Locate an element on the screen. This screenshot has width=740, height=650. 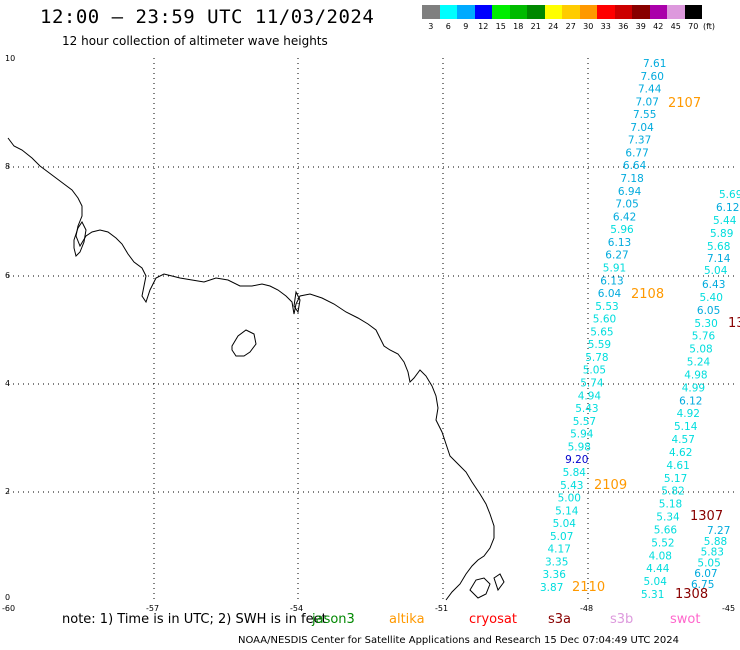
wave-height-value: 4.98 is located at coordinates (695, 375).